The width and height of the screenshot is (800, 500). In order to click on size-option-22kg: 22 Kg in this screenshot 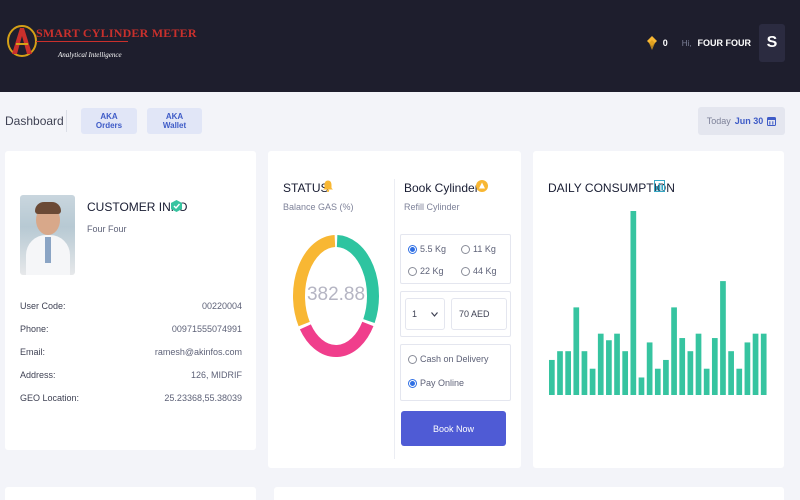, I will do `click(426, 271)`.